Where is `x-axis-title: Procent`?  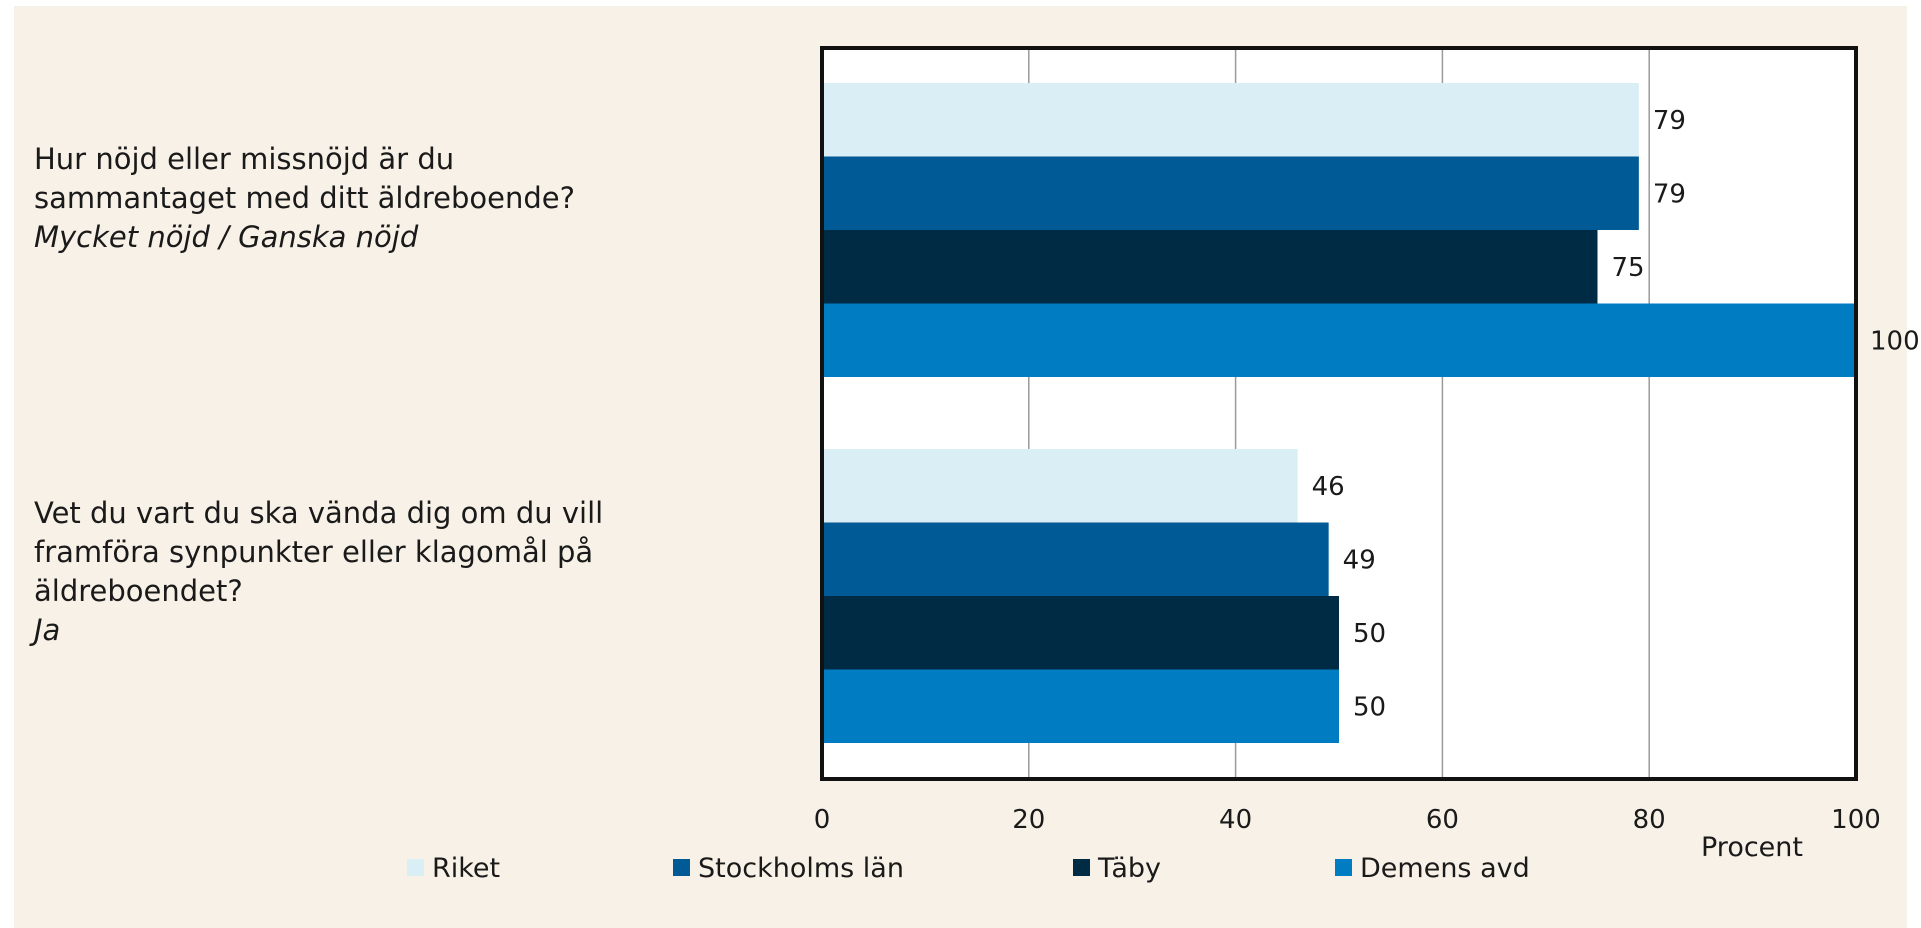
x-axis-title: Procent is located at coordinates (1752, 847).